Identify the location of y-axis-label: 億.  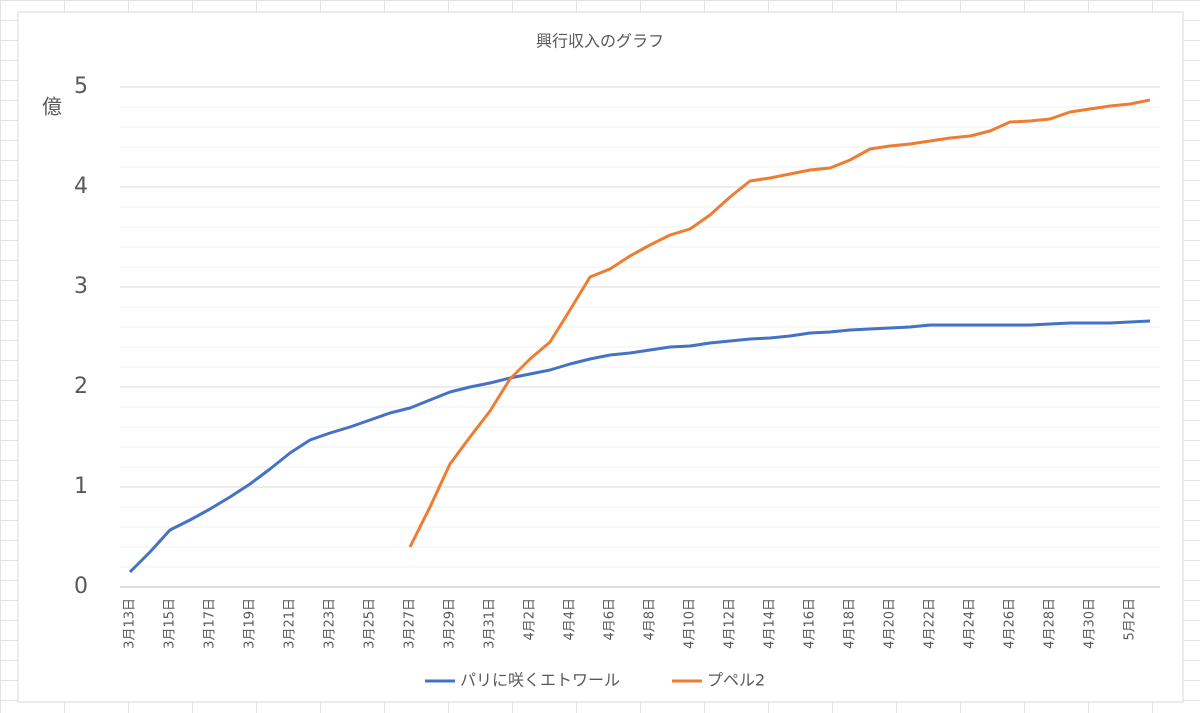
(52, 107).